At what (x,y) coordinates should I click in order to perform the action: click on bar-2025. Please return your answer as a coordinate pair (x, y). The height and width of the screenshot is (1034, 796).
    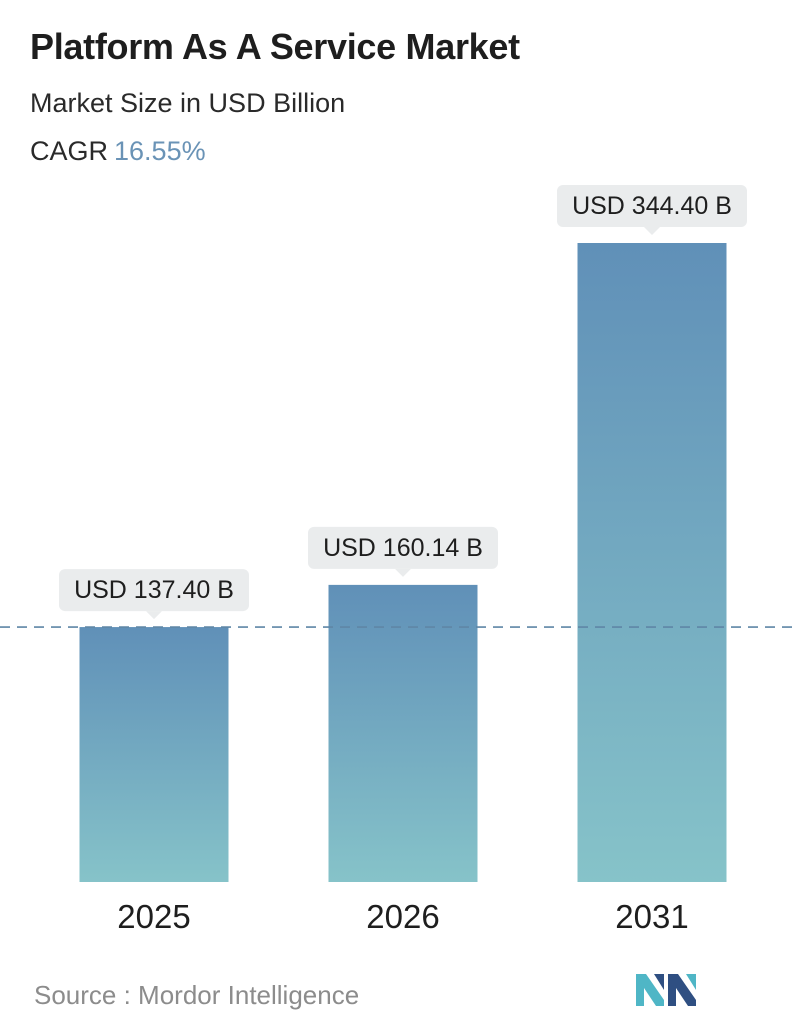
    Looking at the image, I should click on (154, 754).